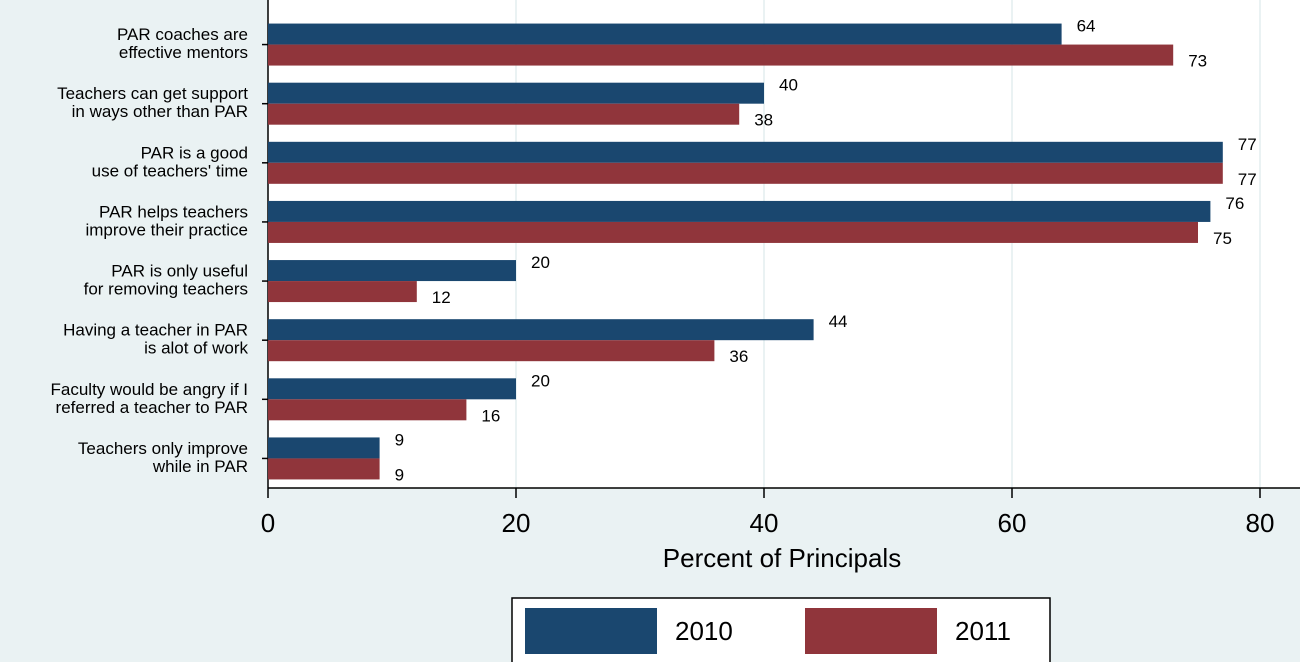 The width and height of the screenshot is (1300, 662). I want to click on data-label: 44, so click(838, 321).